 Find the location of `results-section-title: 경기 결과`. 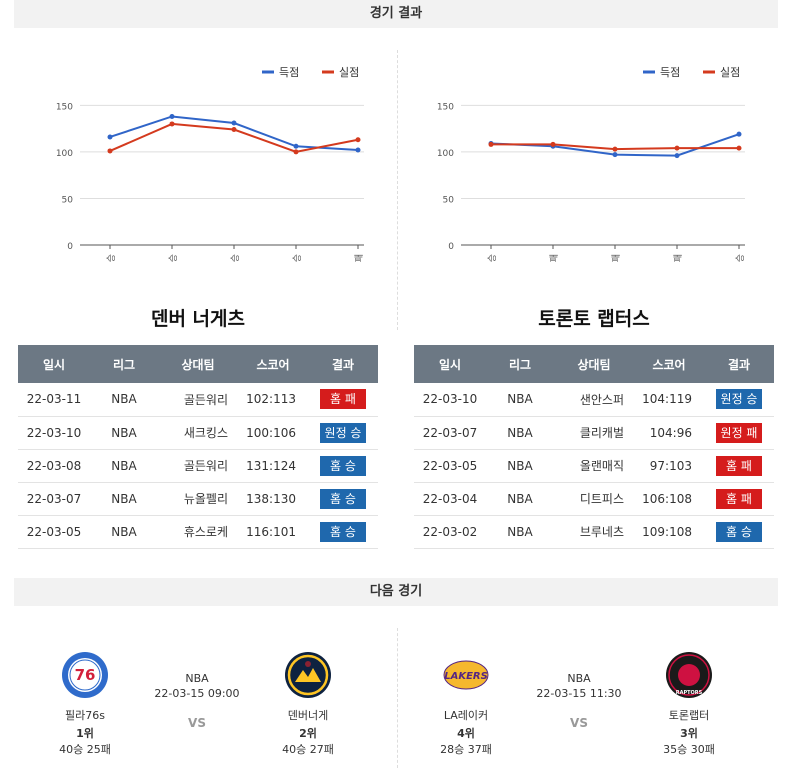

results-section-title: 경기 결과 is located at coordinates (396, 14).